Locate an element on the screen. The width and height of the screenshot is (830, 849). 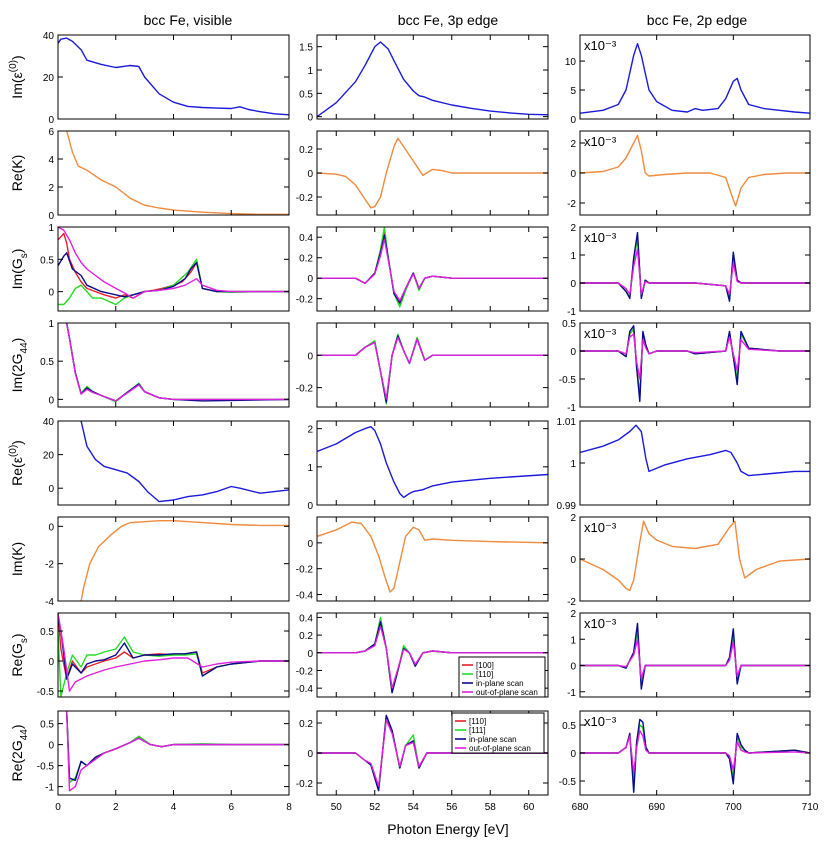
row-label-superscript: (0) is located at coordinates (13, 451).